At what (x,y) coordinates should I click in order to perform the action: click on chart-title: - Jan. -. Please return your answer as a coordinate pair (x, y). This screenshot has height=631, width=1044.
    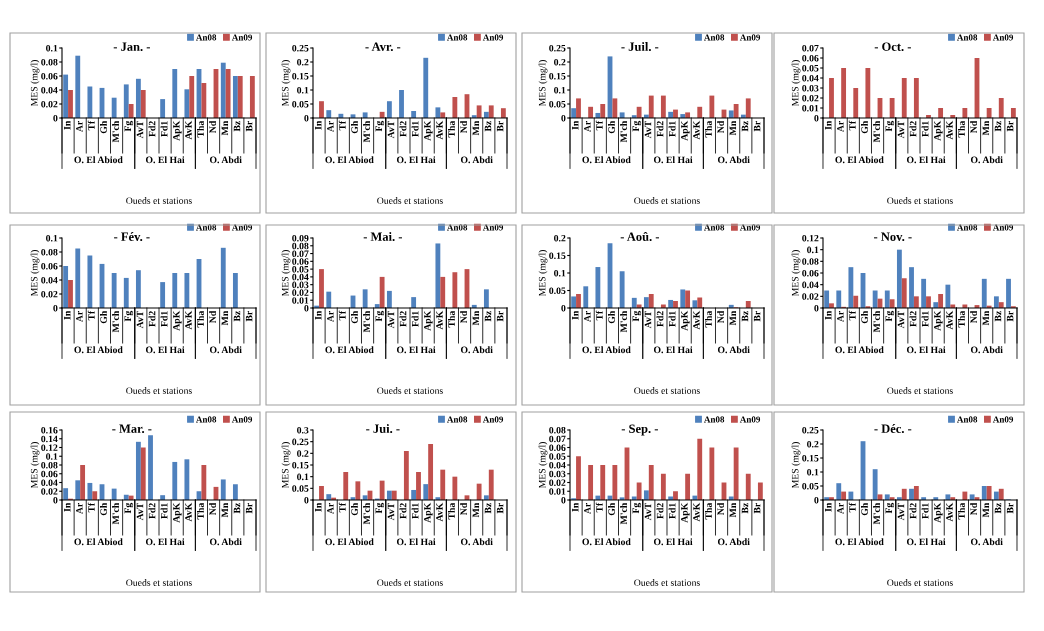
    Looking at the image, I should click on (131, 46).